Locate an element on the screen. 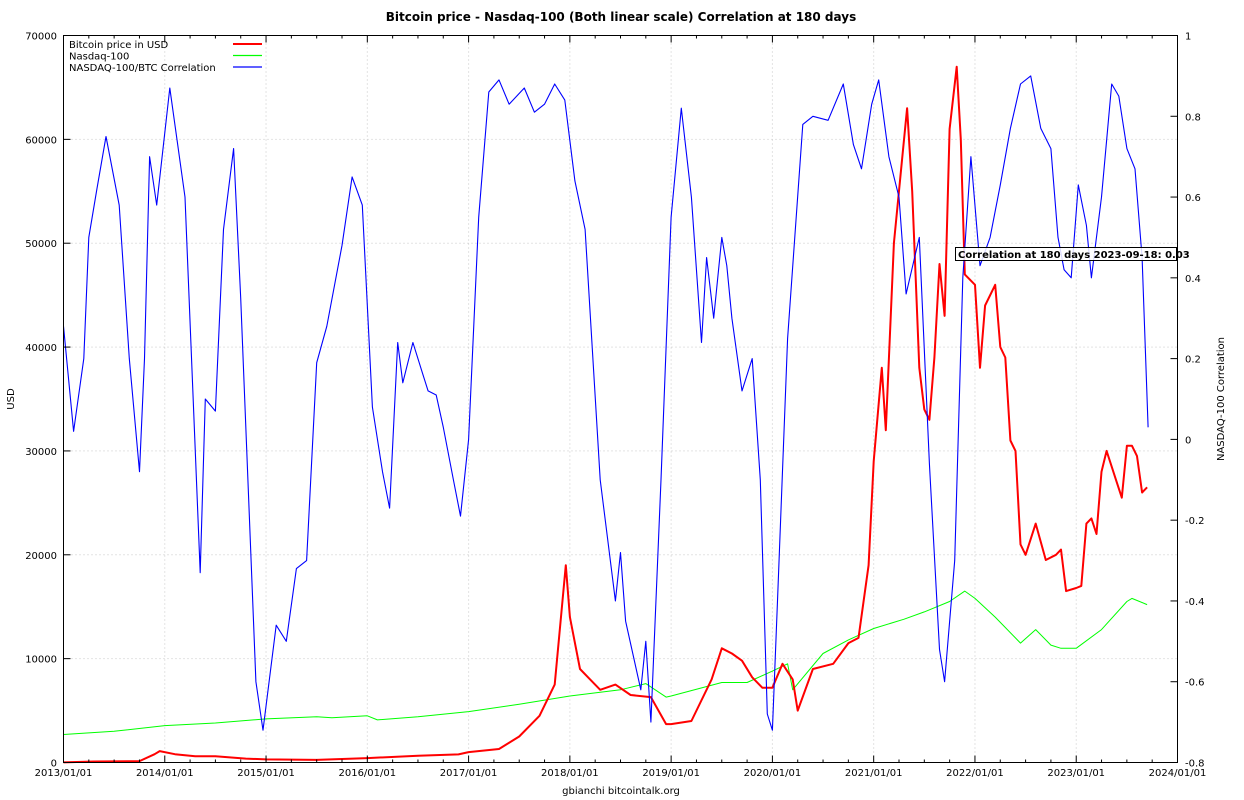 This screenshot has width=1244, height=800. y2-tick-label: -0.4 is located at coordinates (1195, 602).